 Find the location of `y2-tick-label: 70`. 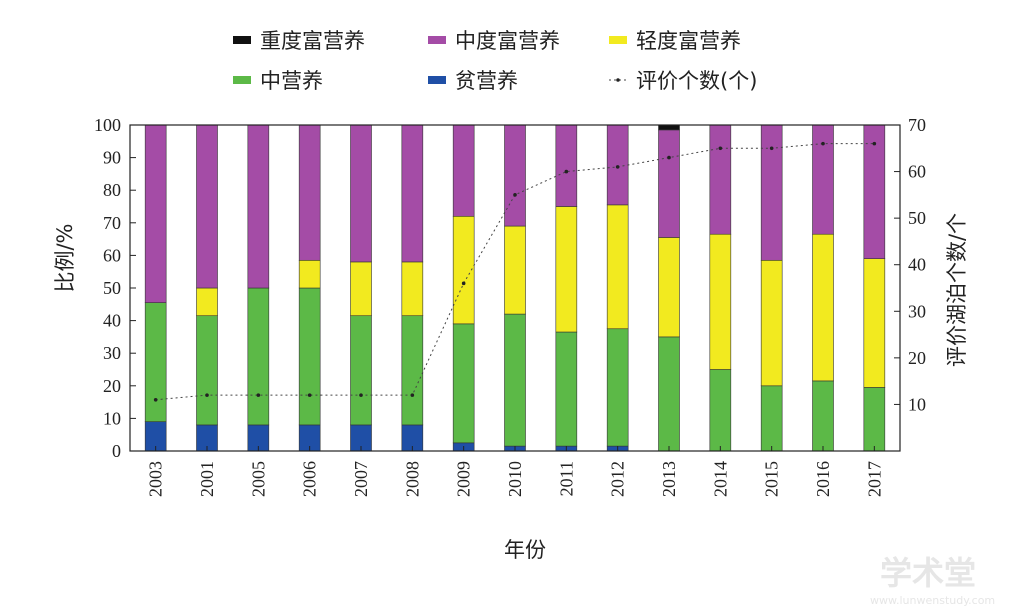

y2-tick-label: 70 is located at coordinates (917, 125).